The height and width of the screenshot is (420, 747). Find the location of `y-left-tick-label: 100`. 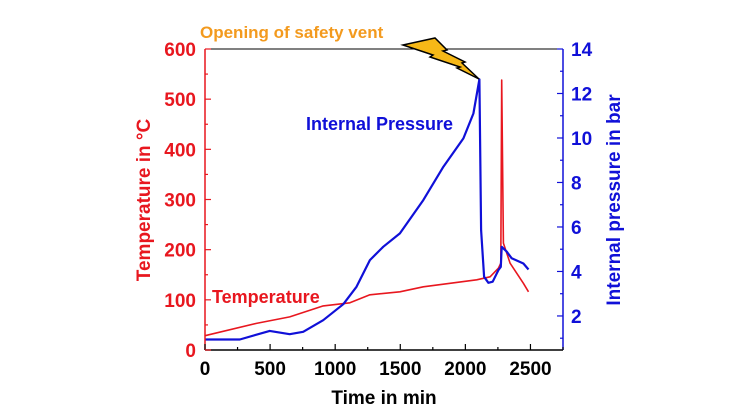

y-left-tick-label: 100 is located at coordinates (180, 301).